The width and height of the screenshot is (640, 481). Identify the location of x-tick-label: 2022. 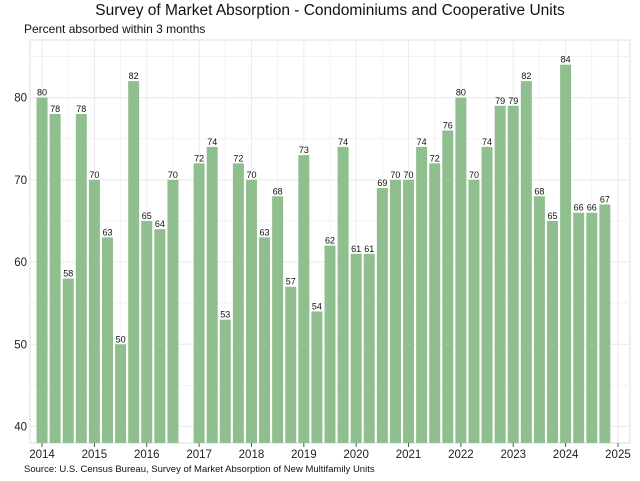
(461, 455).